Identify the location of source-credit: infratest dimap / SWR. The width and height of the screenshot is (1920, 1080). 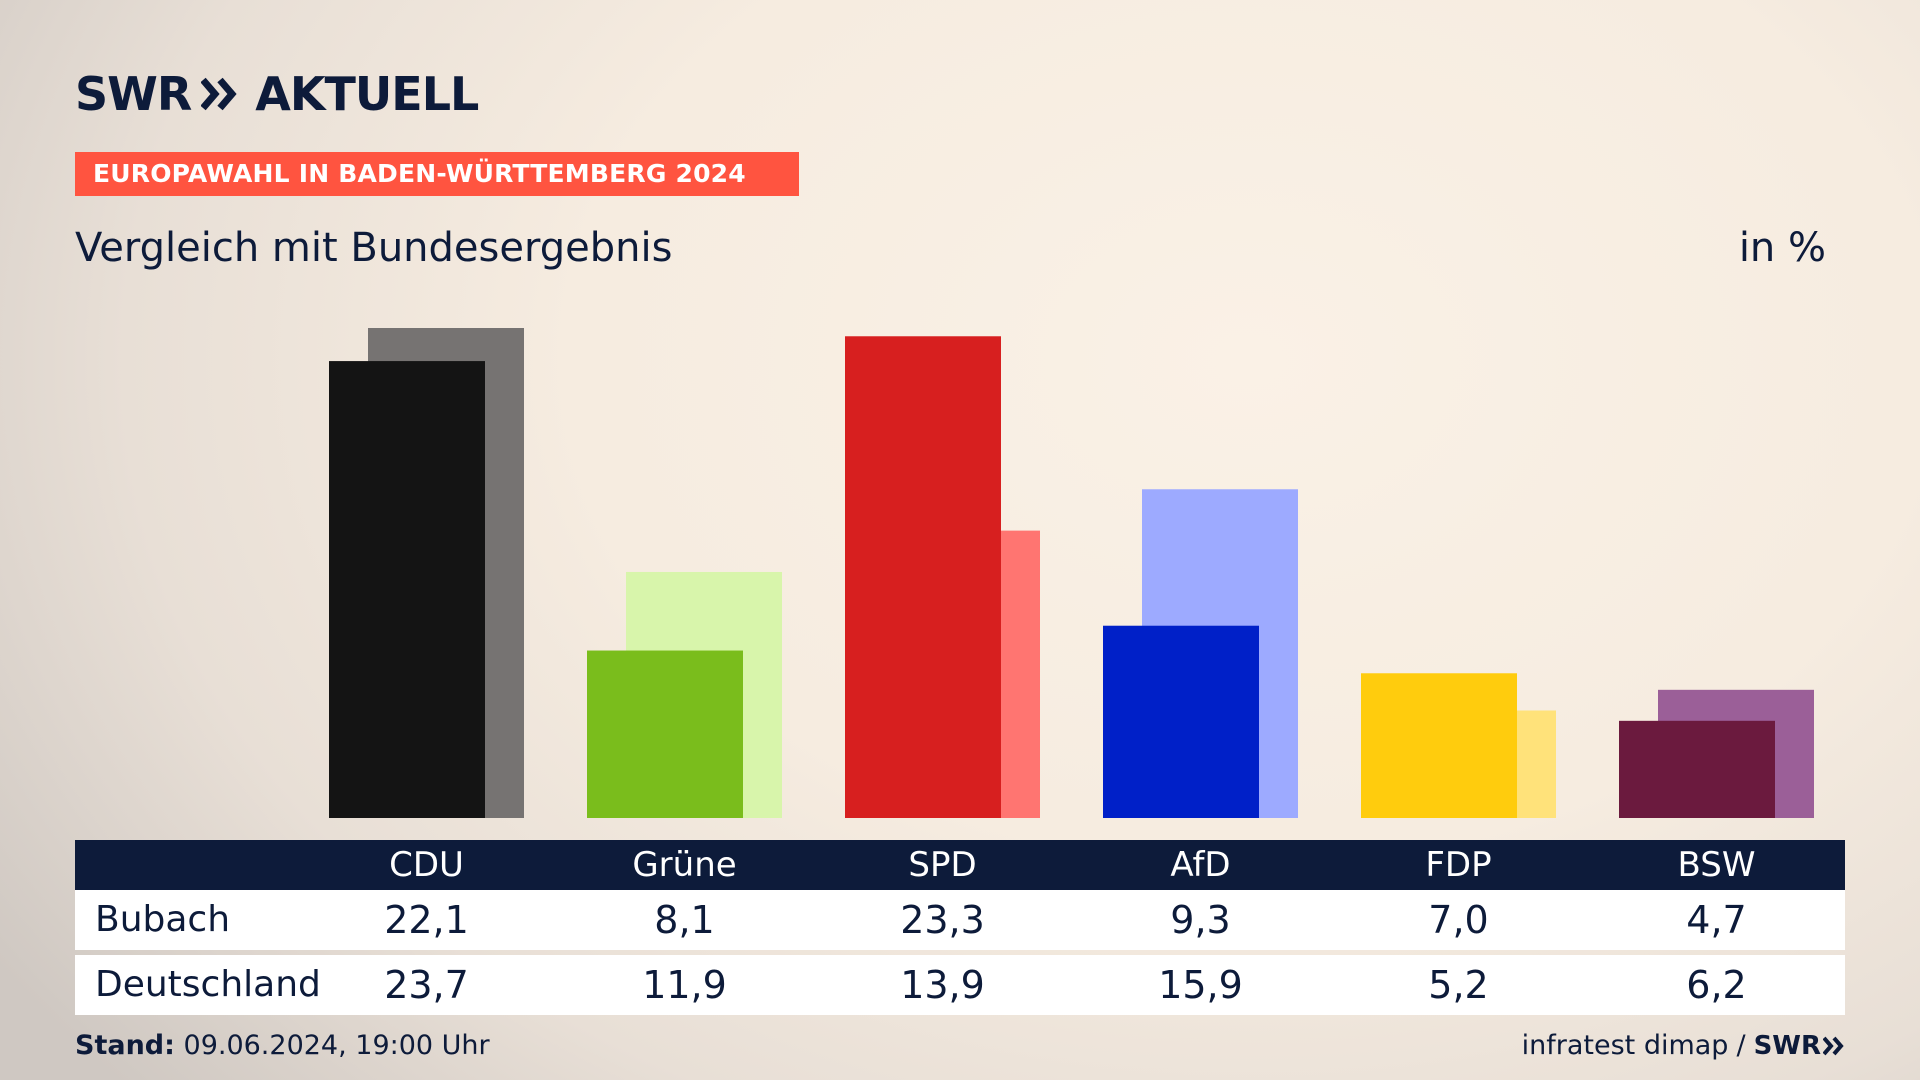
(1683, 1046).